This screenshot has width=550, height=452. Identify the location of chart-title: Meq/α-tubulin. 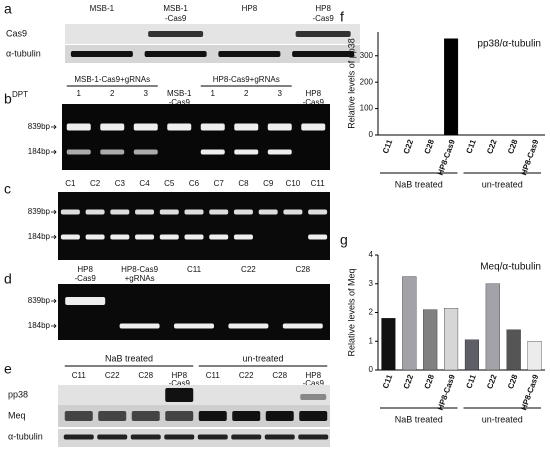
(510, 267).